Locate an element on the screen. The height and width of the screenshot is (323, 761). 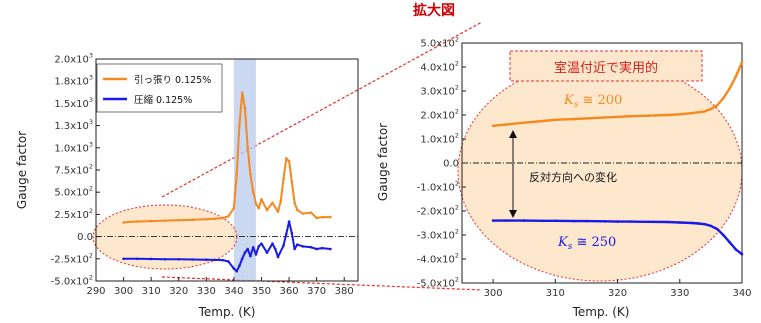
overview-x-axis-label: Temp. (K) is located at coordinates (227, 312).